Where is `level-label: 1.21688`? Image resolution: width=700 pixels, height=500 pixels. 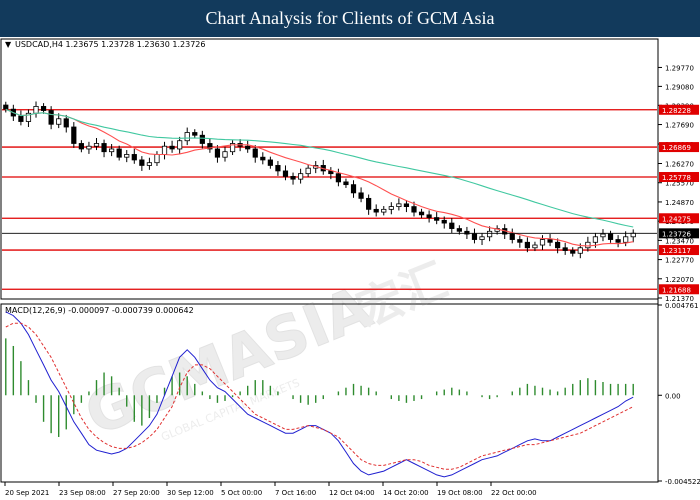 level-label: 1.21688 is located at coordinates (676, 290).